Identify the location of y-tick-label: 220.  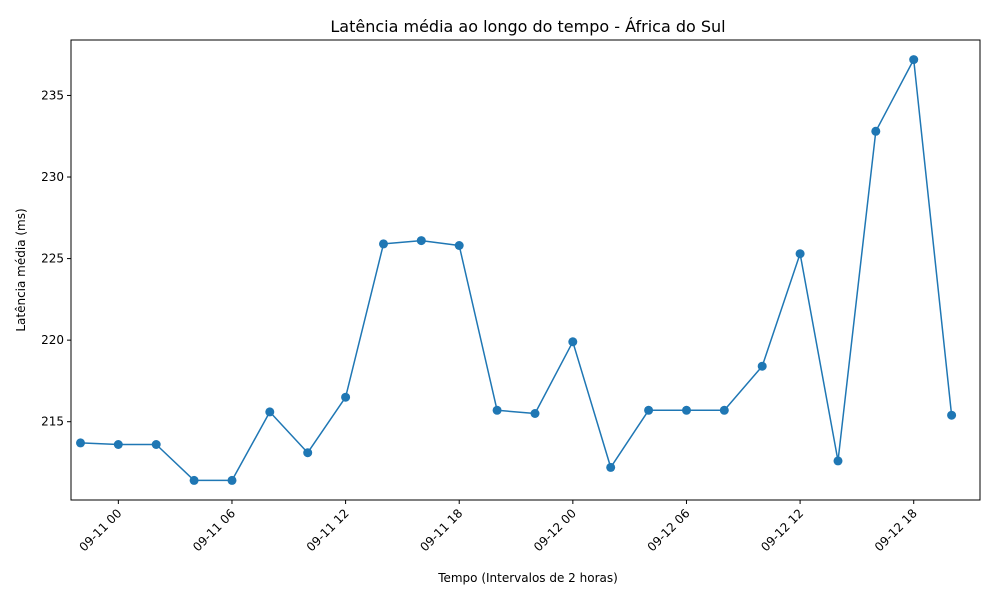
(52, 340).